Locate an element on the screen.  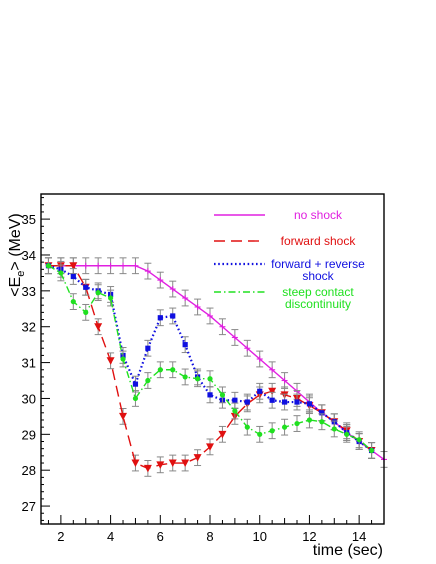
x-tick-label: 14 is located at coordinates (359, 536).